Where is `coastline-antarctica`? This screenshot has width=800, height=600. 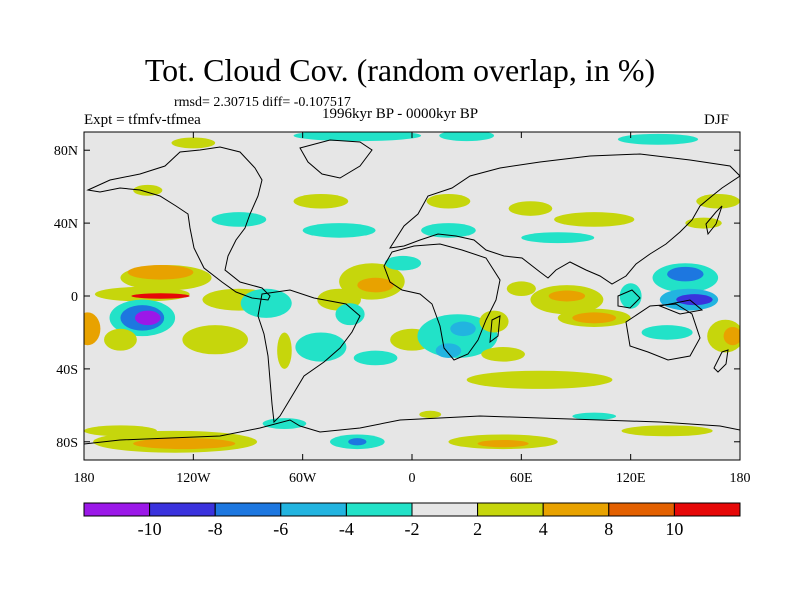 coastline-antarctica is located at coordinates (412, 430).